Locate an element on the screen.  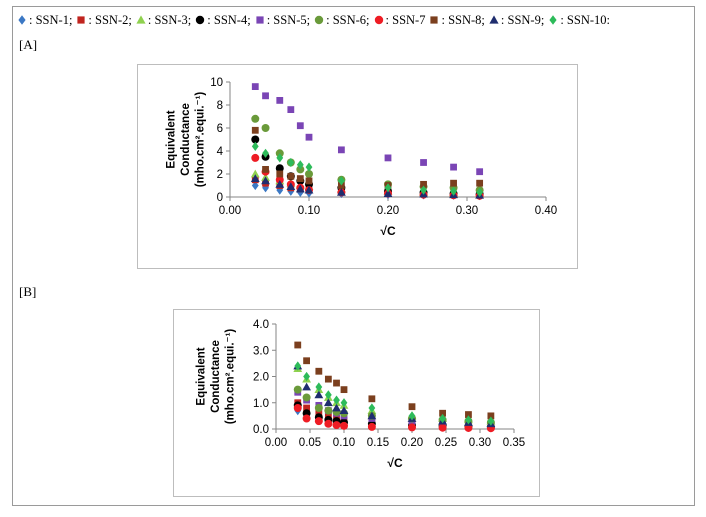
legend-marker-ssn-8-icon is located at coordinates (434, 20).